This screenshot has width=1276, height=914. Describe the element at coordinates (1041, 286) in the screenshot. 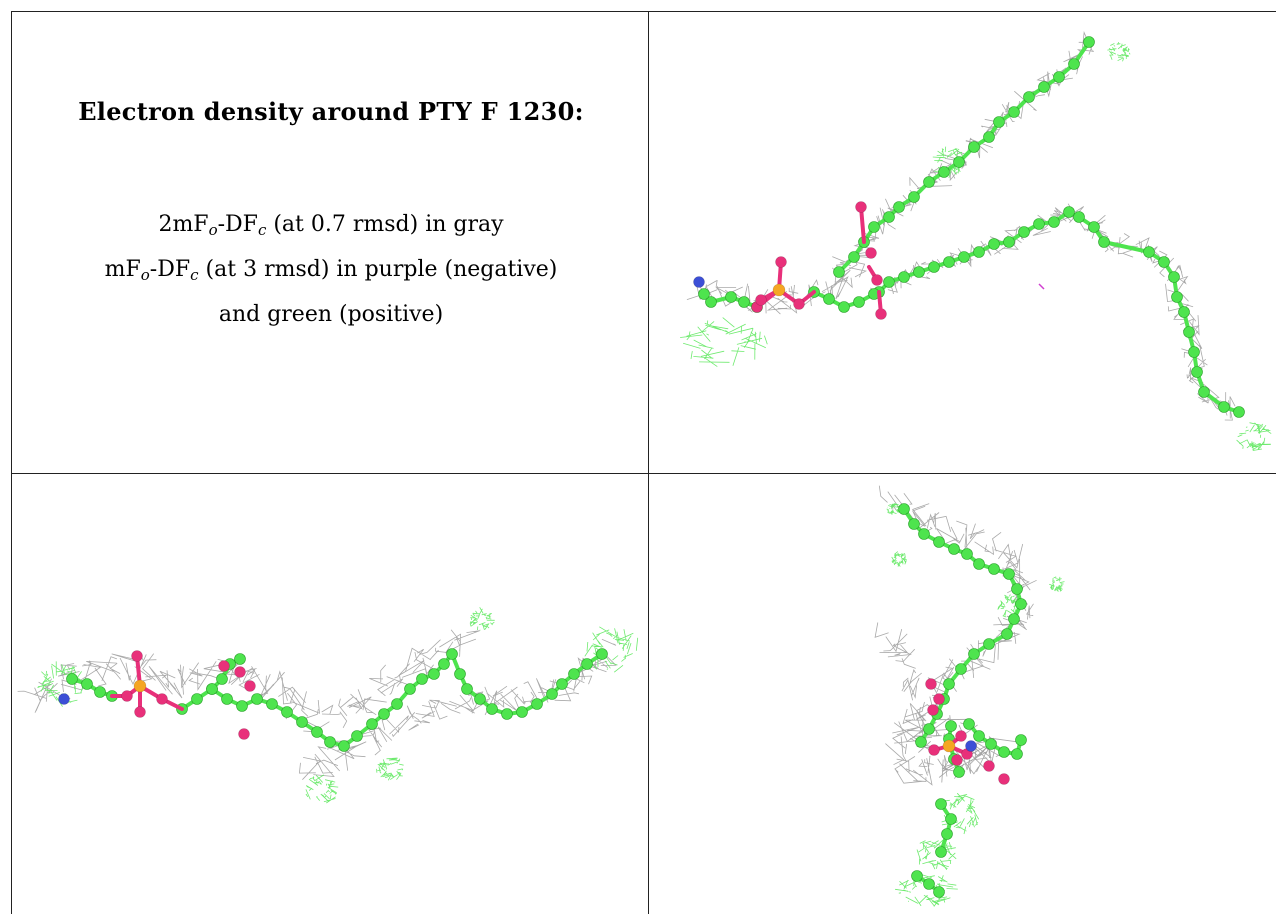

I see `density-negative-mark` at that location.